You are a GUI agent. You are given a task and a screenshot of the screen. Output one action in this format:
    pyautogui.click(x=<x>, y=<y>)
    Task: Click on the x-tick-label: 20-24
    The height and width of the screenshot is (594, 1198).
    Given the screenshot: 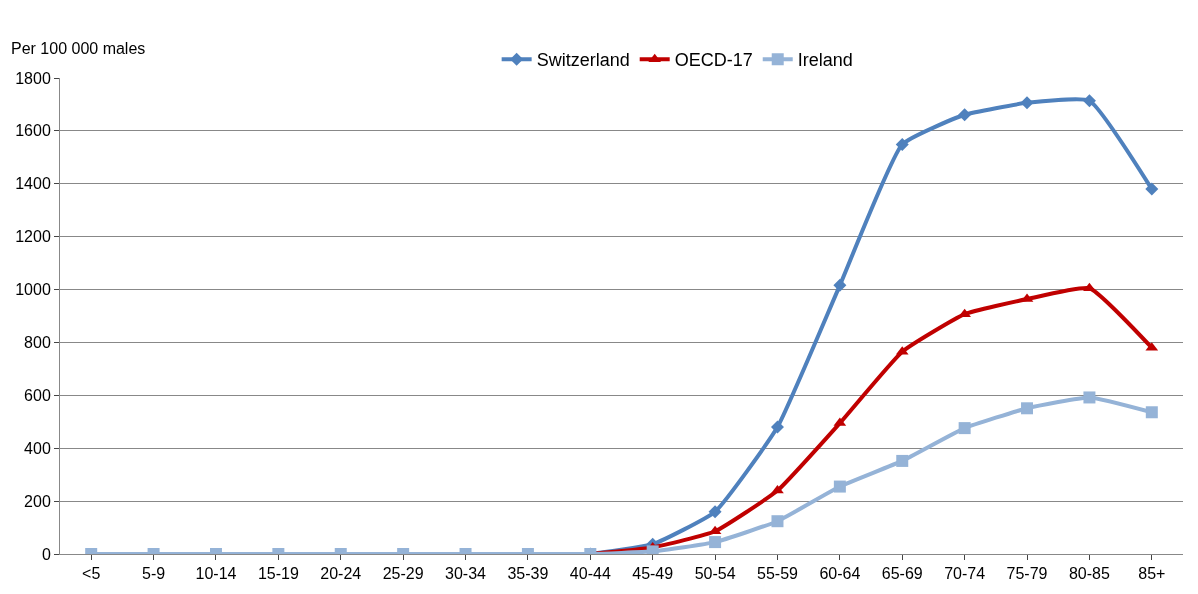 What is the action you would take?
    pyautogui.click(x=341, y=574)
    